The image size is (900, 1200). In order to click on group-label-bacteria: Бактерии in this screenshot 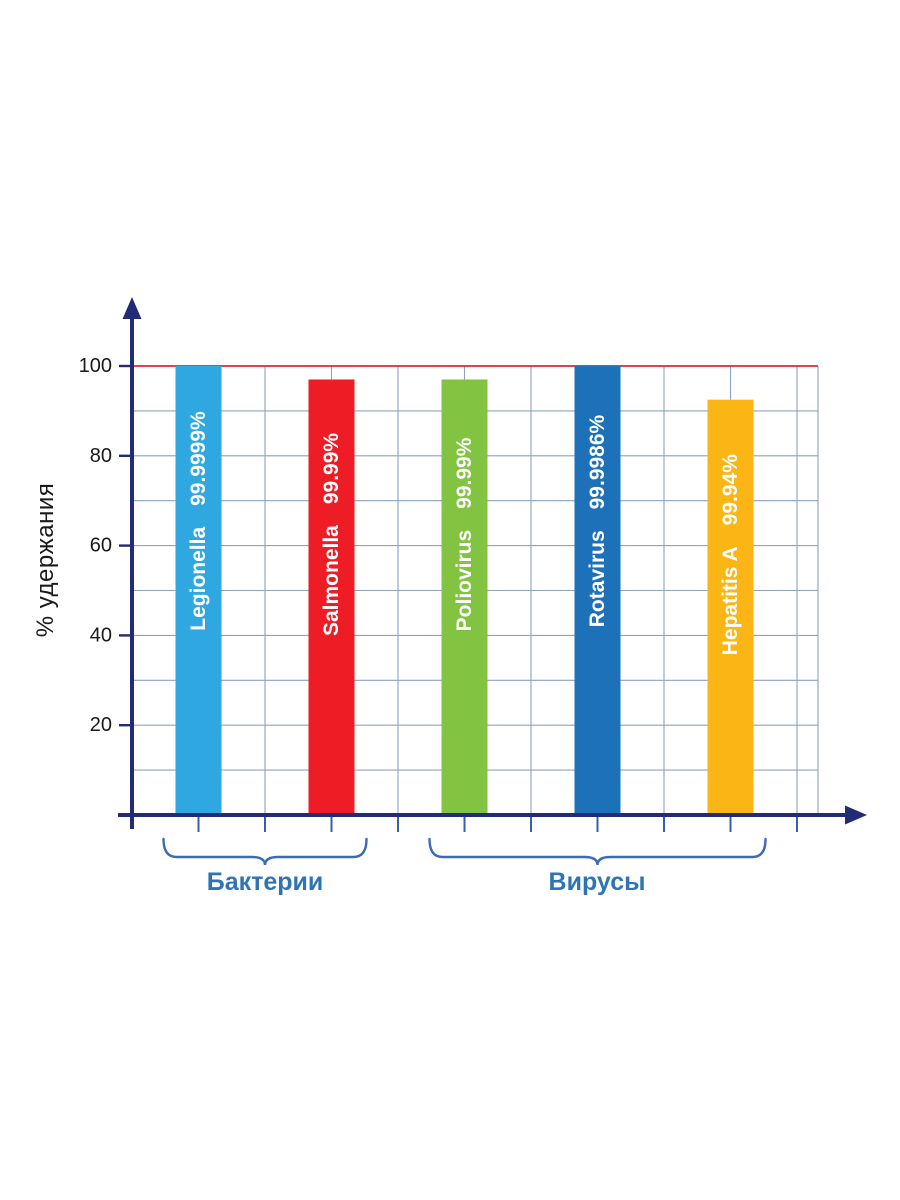, I will do `click(265, 882)`.